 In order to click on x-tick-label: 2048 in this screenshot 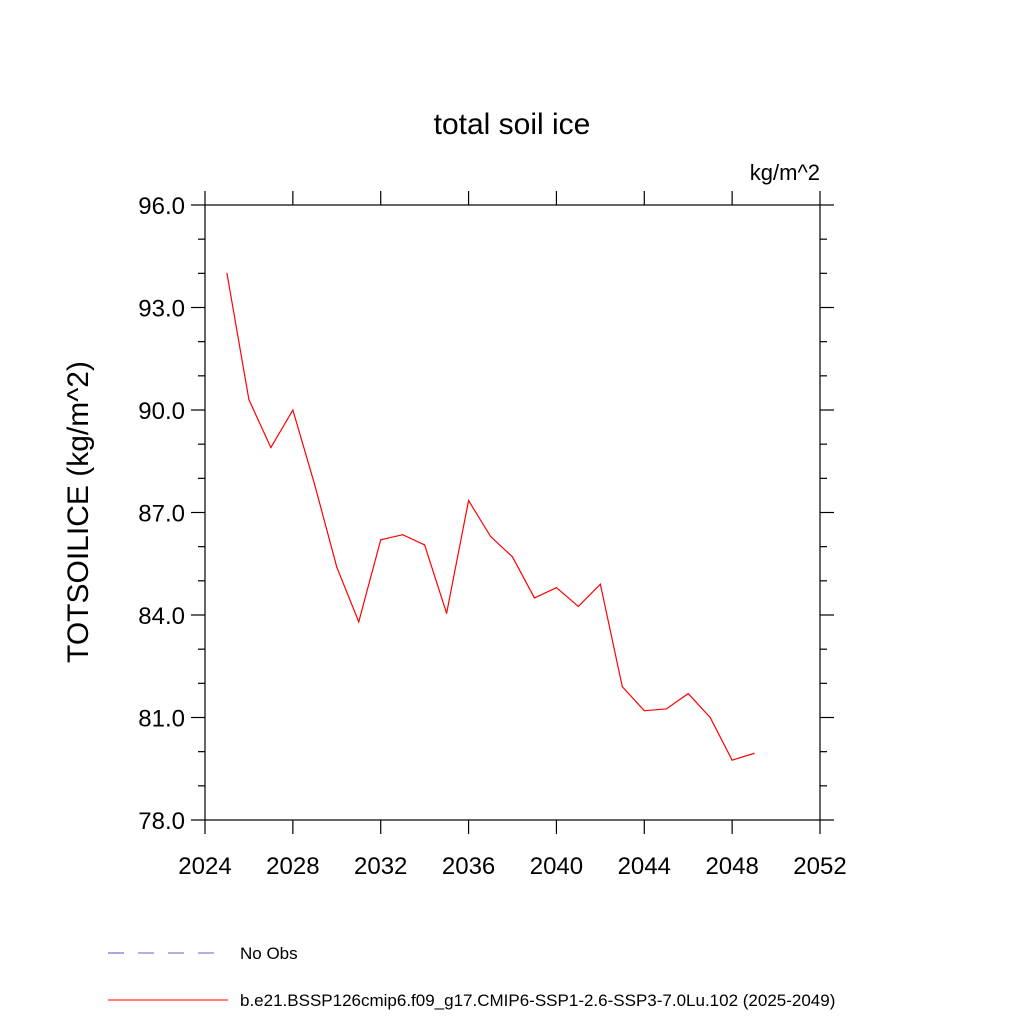, I will do `click(731, 866)`.